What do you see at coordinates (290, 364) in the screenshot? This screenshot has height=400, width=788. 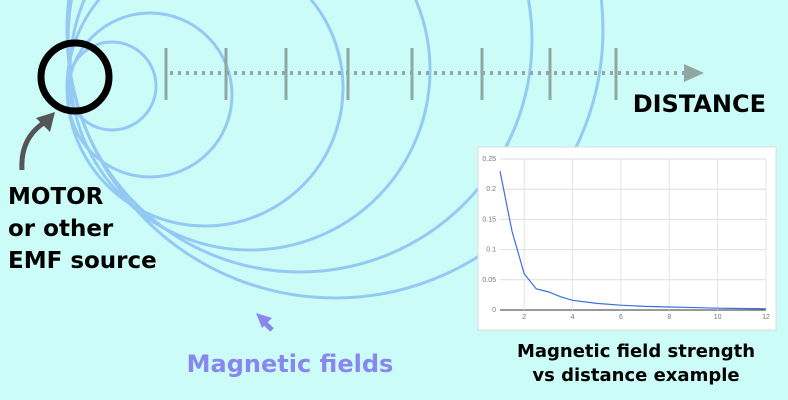 I see `fields-label: Magnetic fields` at bounding box center [290, 364].